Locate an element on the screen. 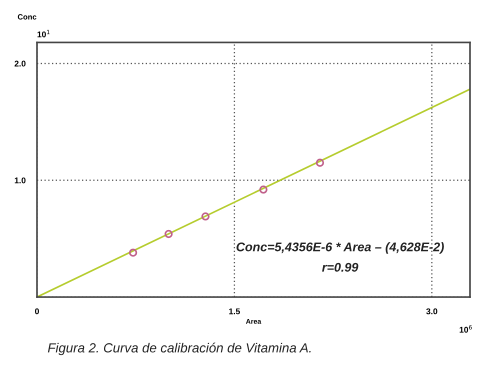 The height and width of the screenshot is (369, 500). annotation: r=0.99 is located at coordinates (340, 267).